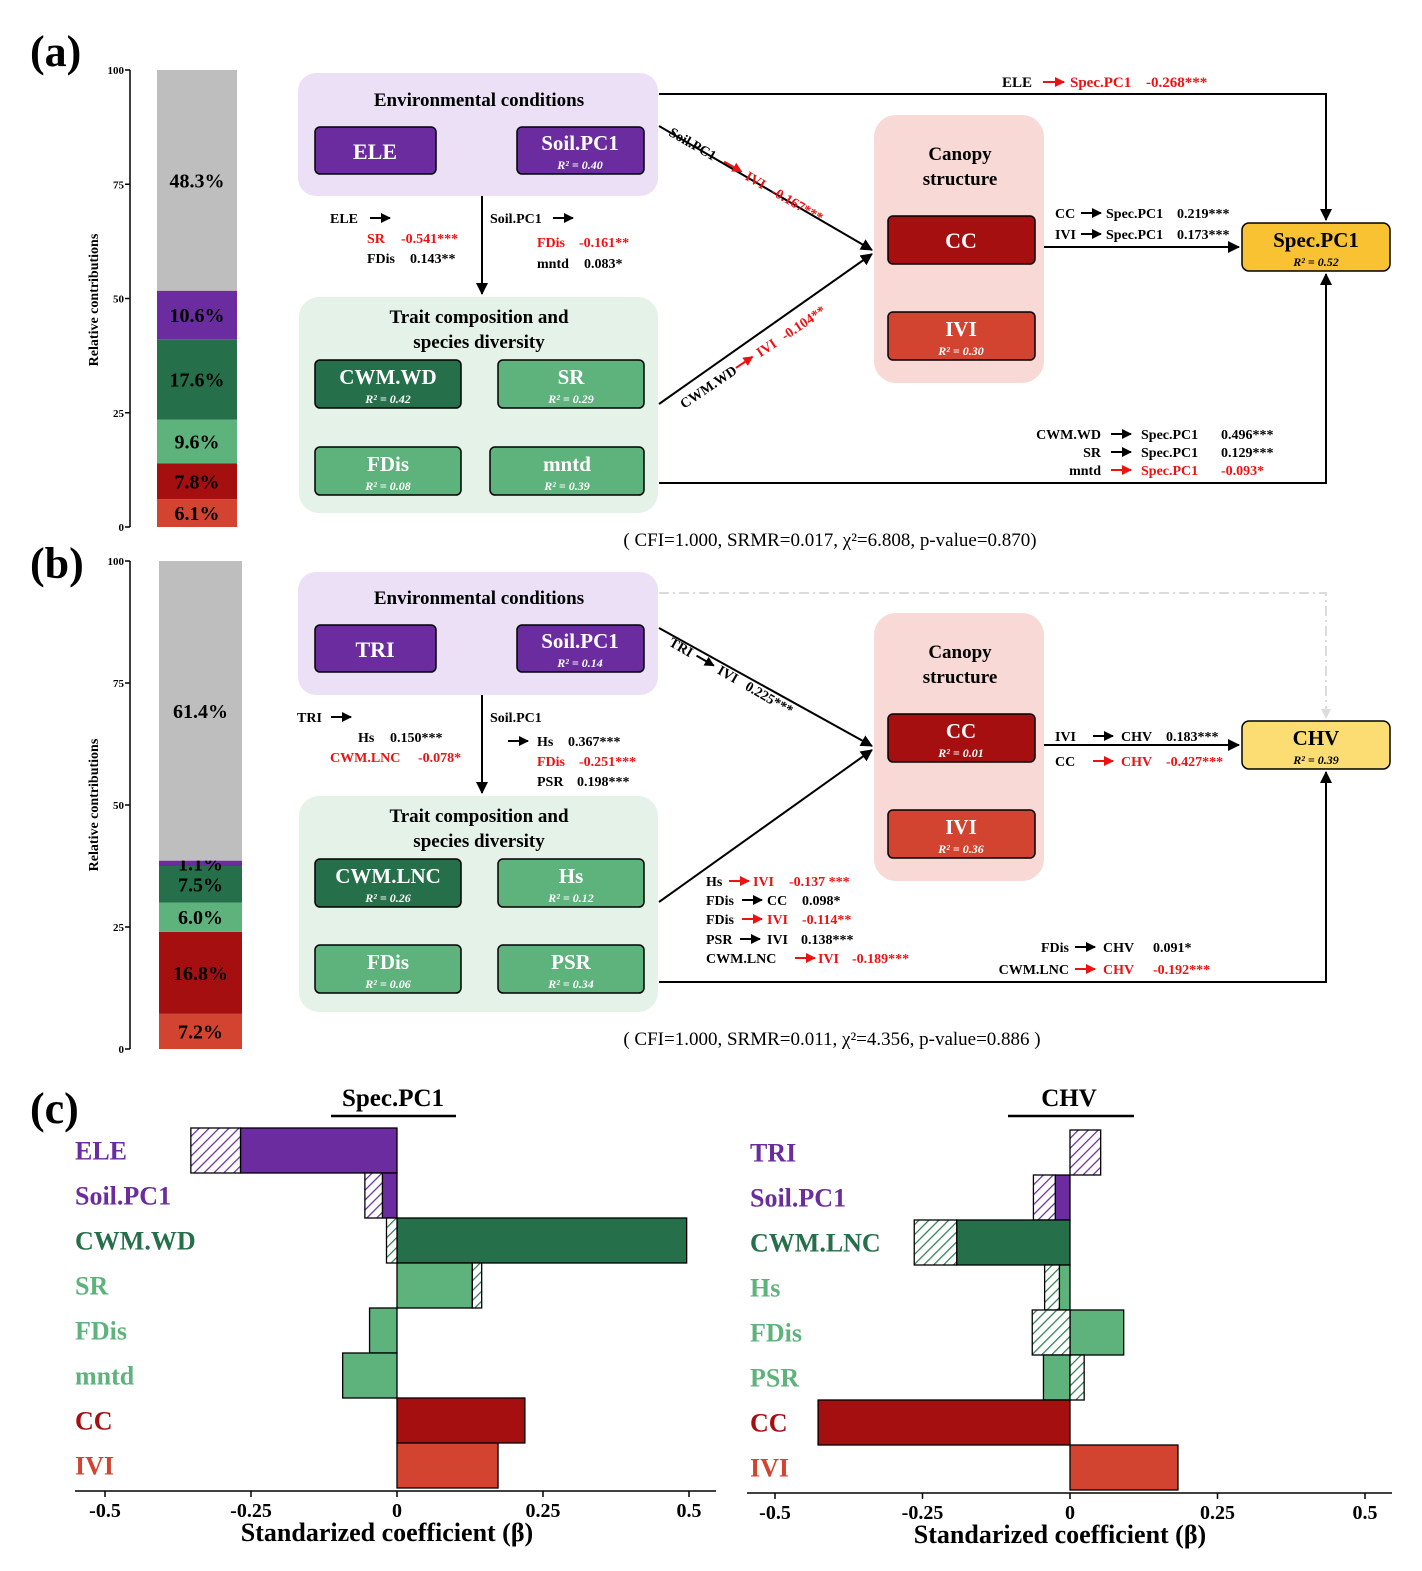 The height and width of the screenshot is (1571, 1422). Describe the element at coordinates (387, 984) in the screenshot. I see `node-fdis-b-r2: R² = 0.06` at that location.